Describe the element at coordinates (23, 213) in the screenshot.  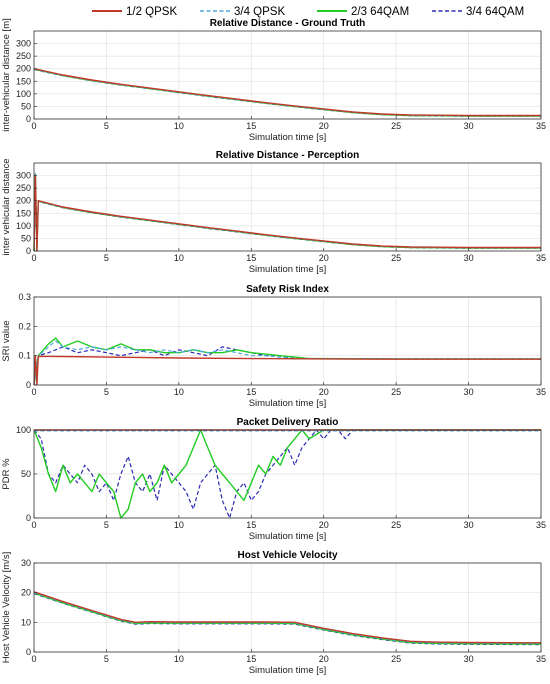
I see `y-tick-label: 150` at that location.